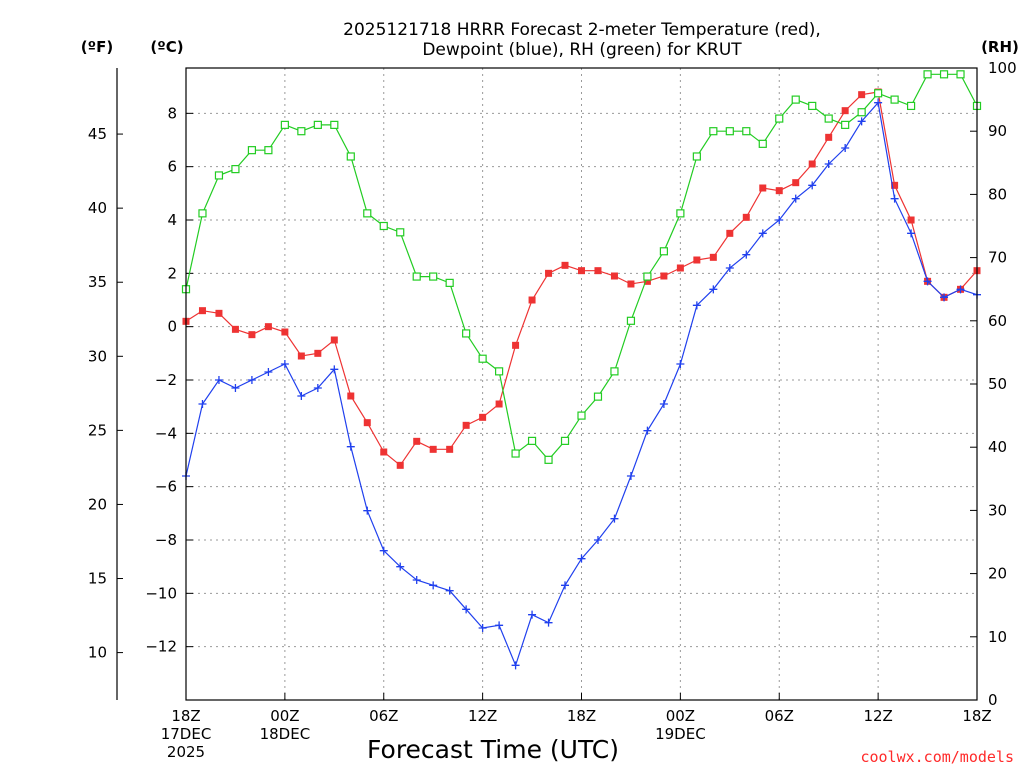 The image size is (1024, 768). Describe the element at coordinates (172, 220) in the screenshot. I see `celsius-tick-label: 4` at that location.